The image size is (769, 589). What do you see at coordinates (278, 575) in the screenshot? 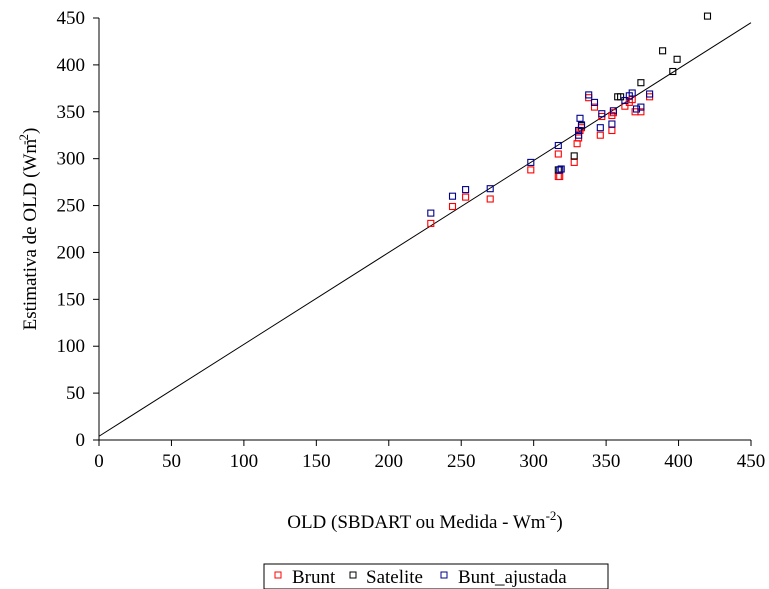
I see `legend-marker-brunt` at bounding box center [278, 575].